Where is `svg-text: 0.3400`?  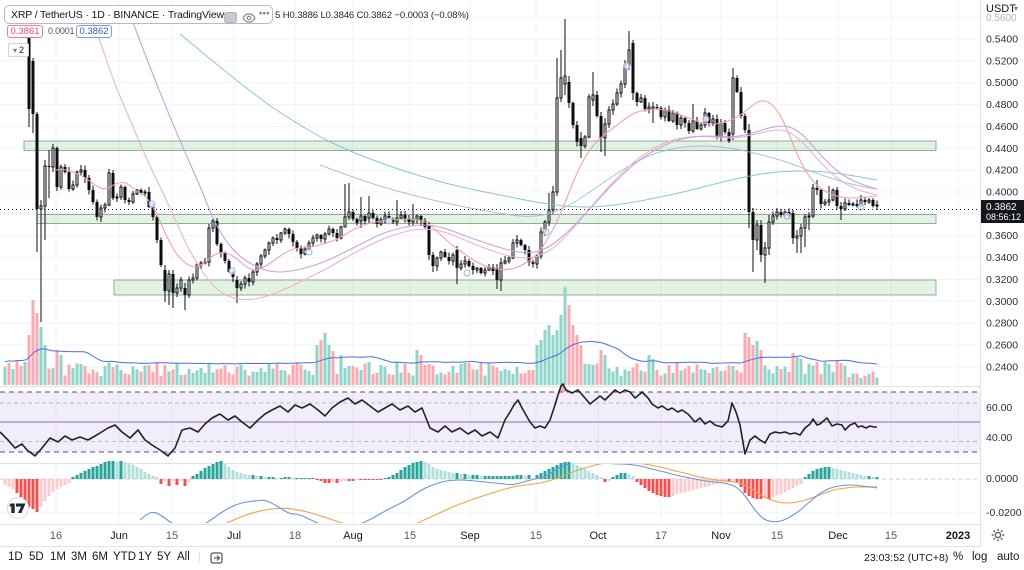
svg-text: 0.3400 is located at coordinates (1002, 258).